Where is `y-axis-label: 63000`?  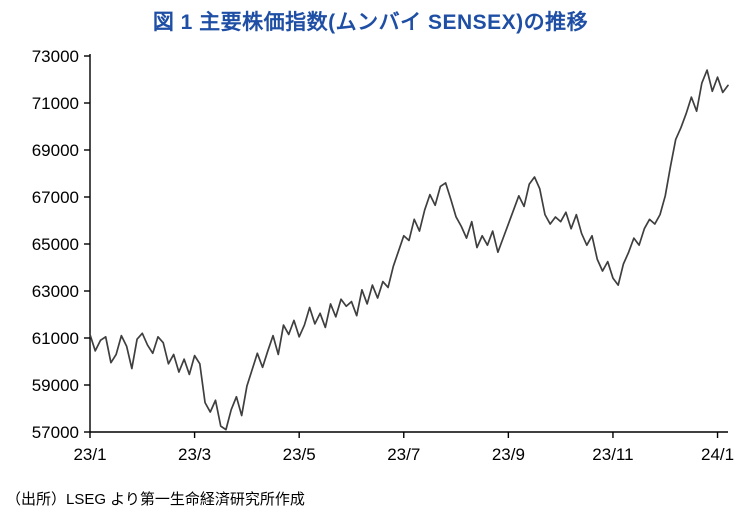
y-axis-label: 63000 is located at coordinates (55, 291).